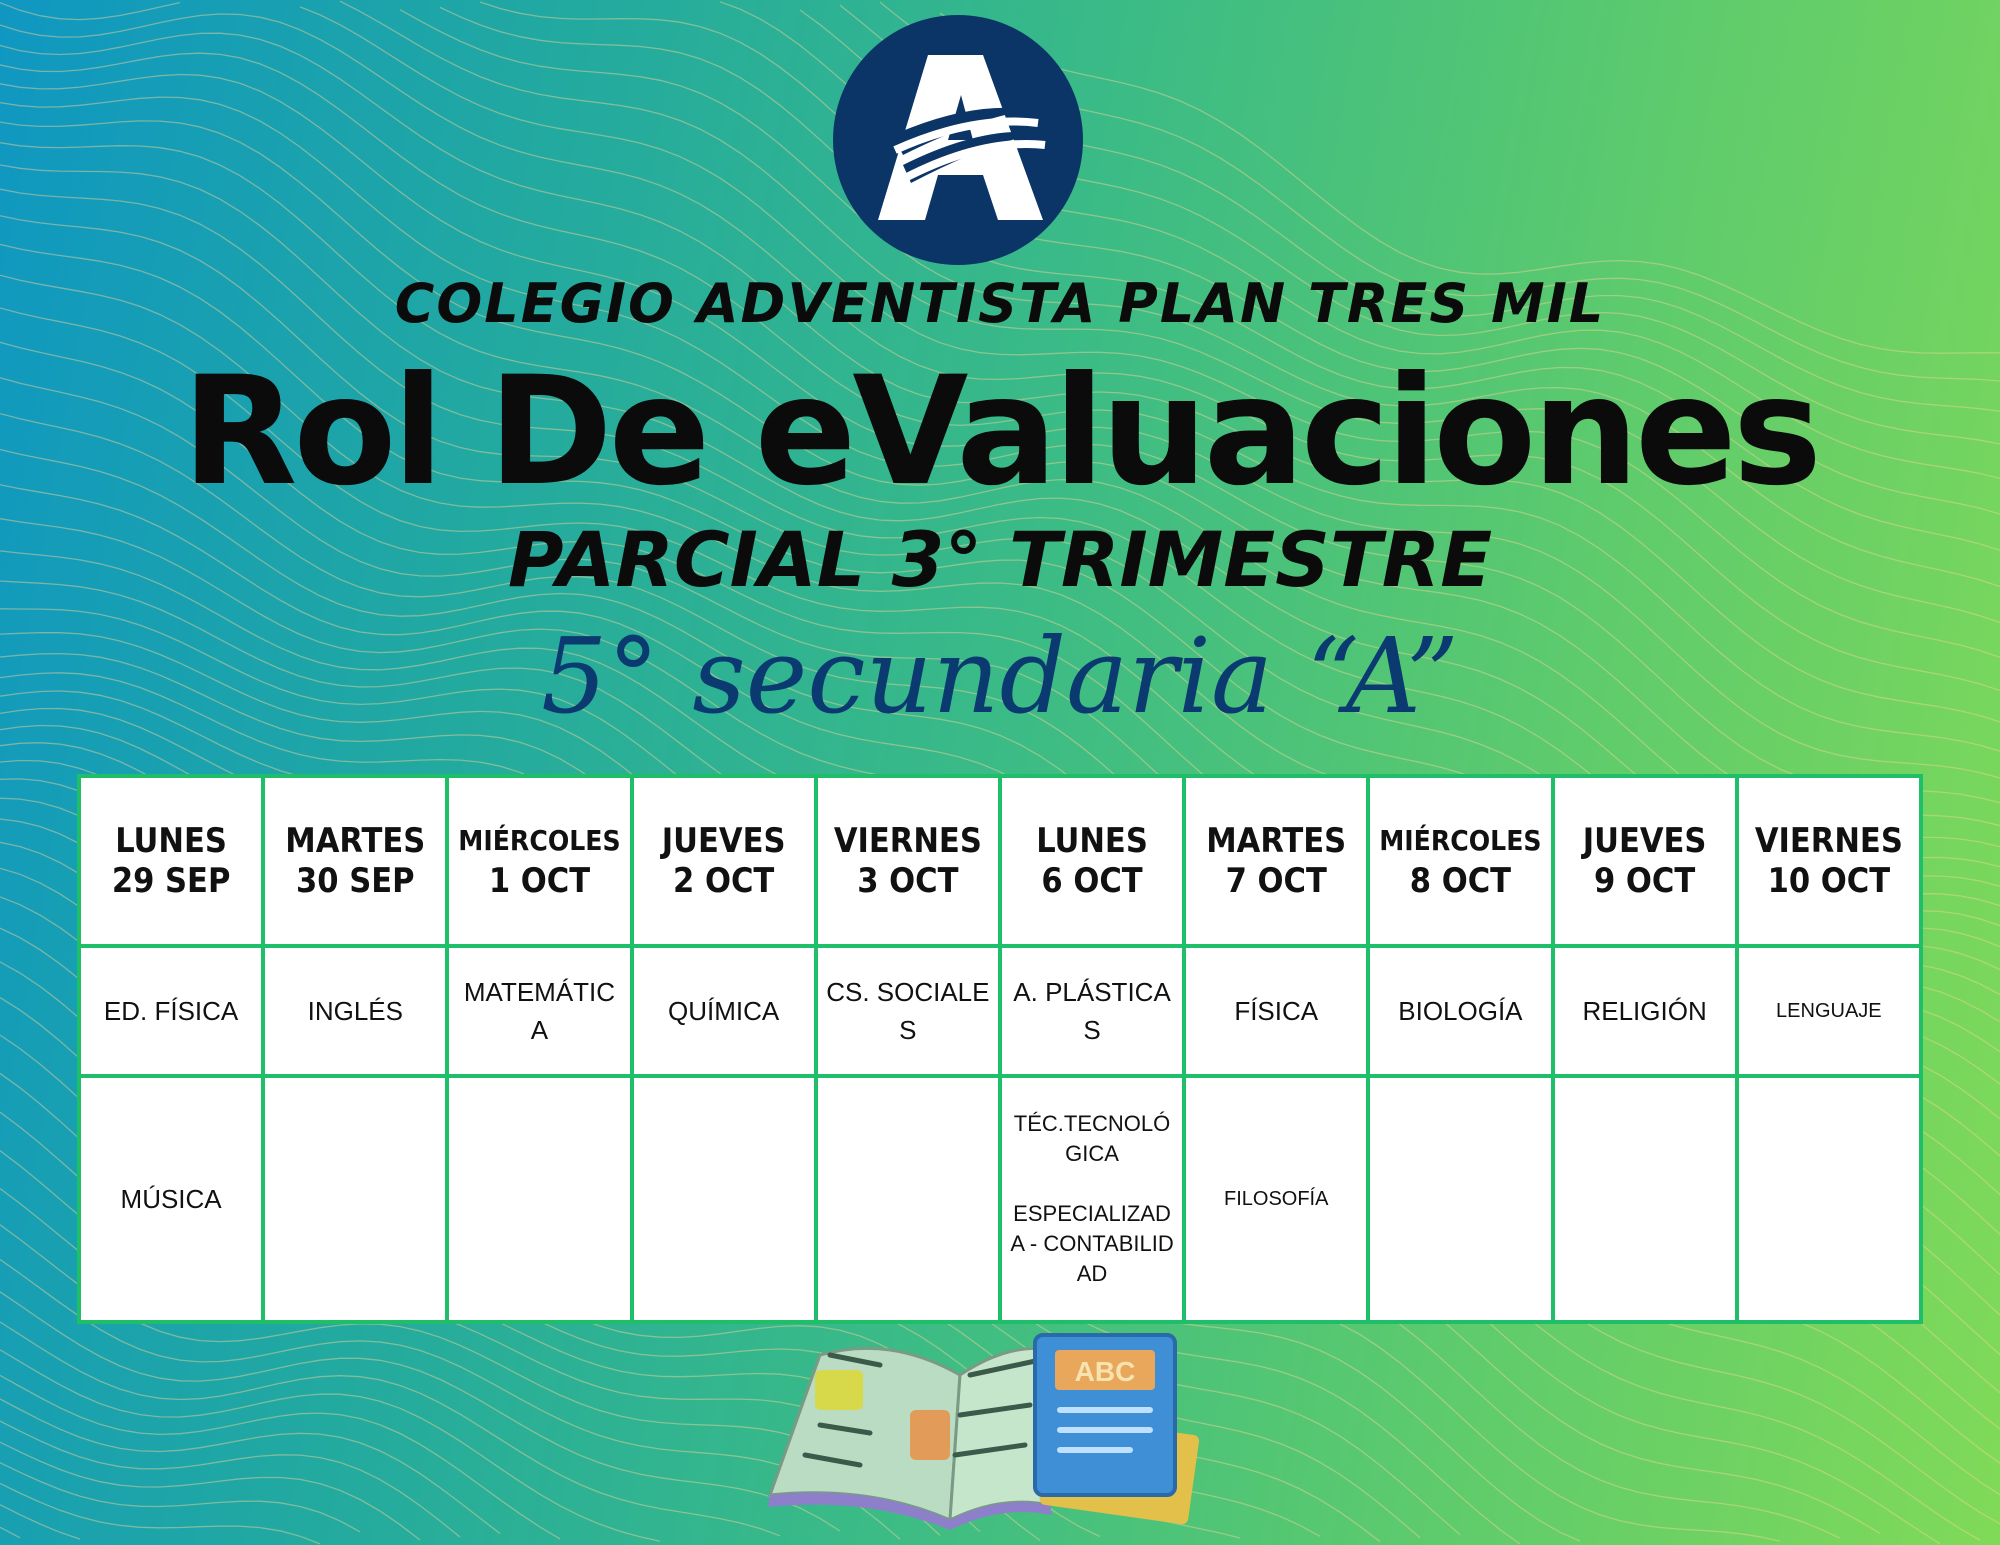 Image resolution: width=2000 pixels, height=1545 pixels. What do you see at coordinates (1829, 881) in the screenshot?
I see `day-date: 10 OCT` at bounding box center [1829, 881].